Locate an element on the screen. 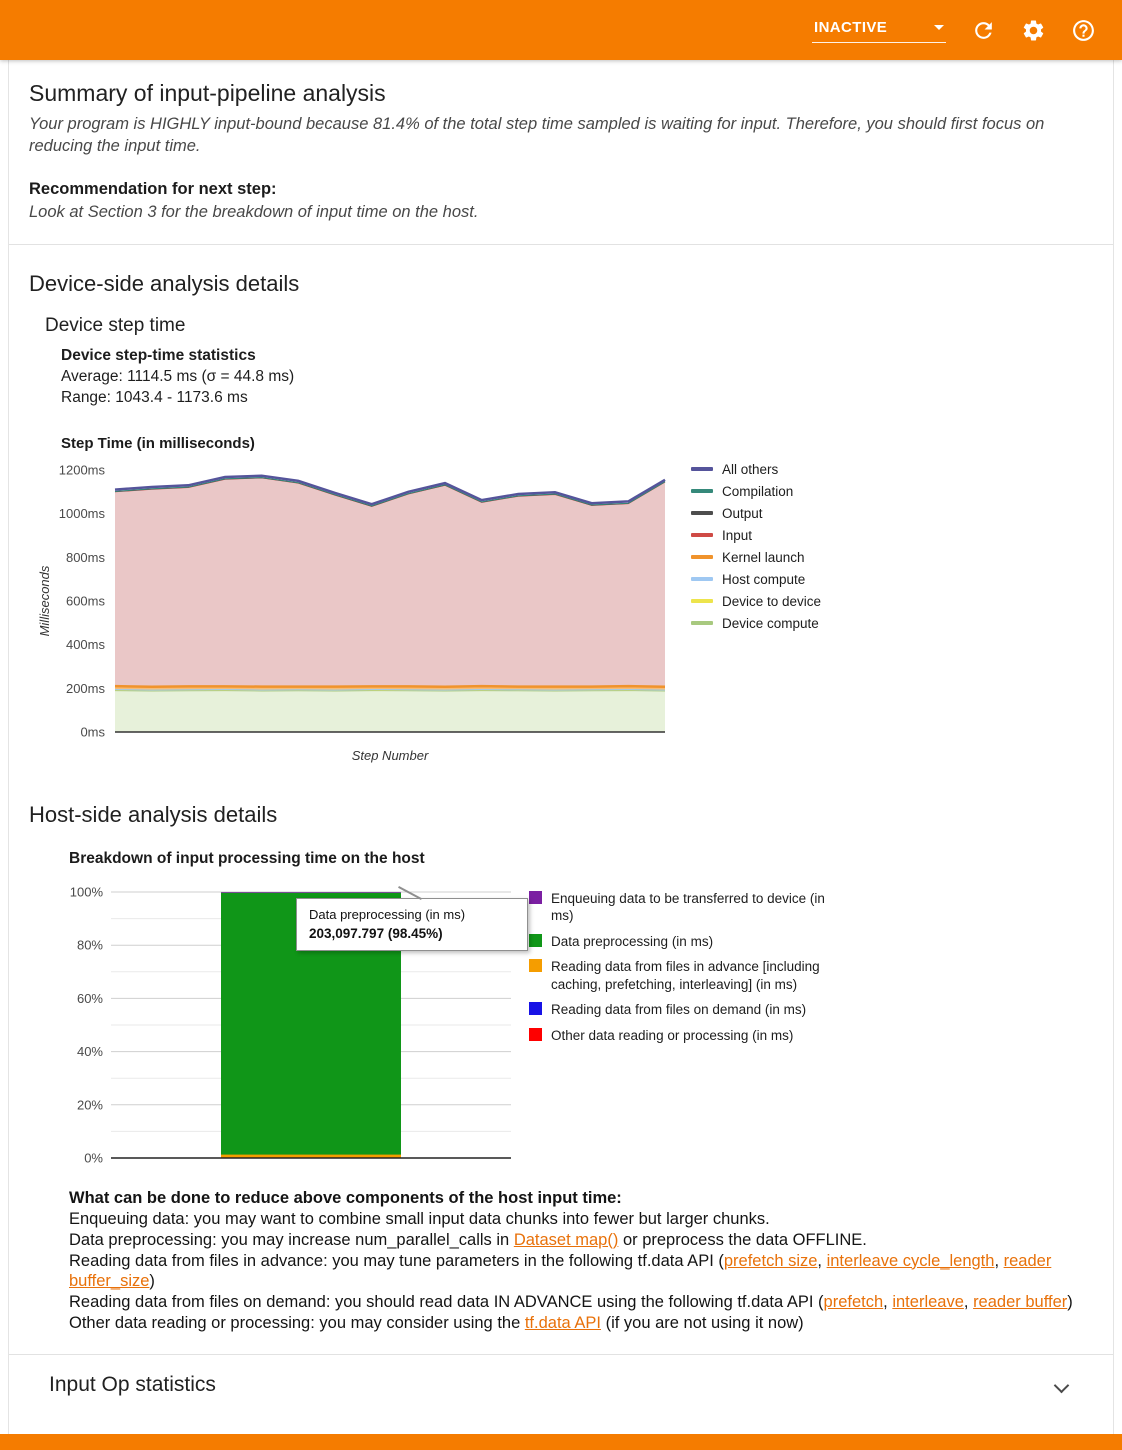  help-icon is located at coordinates (1083, 30).